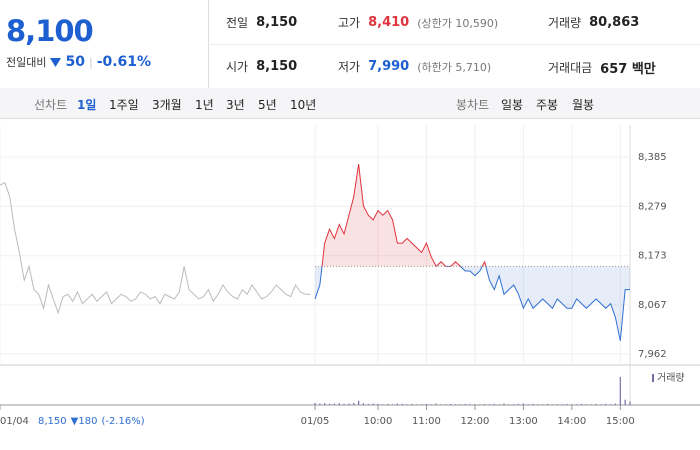 The image size is (700, 450). I want to click on x-tick-label: 15:00, so click(620, 421).